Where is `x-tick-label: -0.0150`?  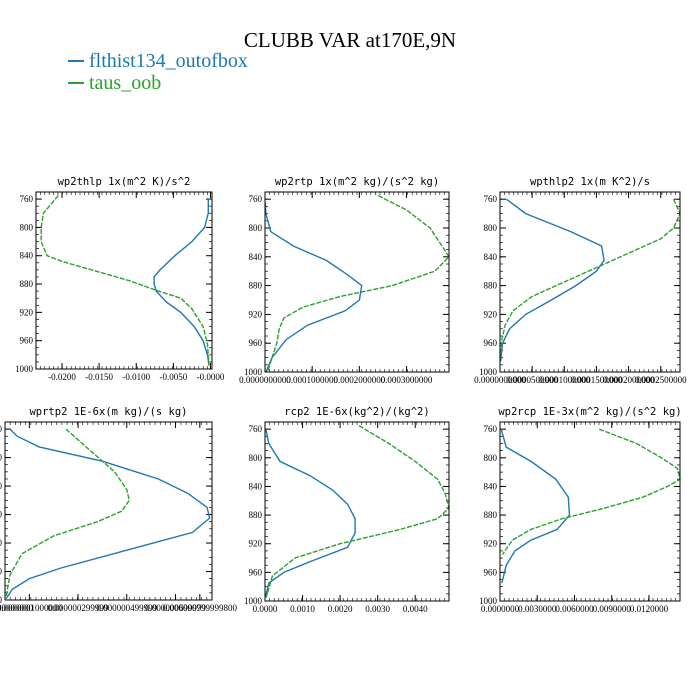 x-tick-label: -0.0150 is located at coordinates (99, 377).